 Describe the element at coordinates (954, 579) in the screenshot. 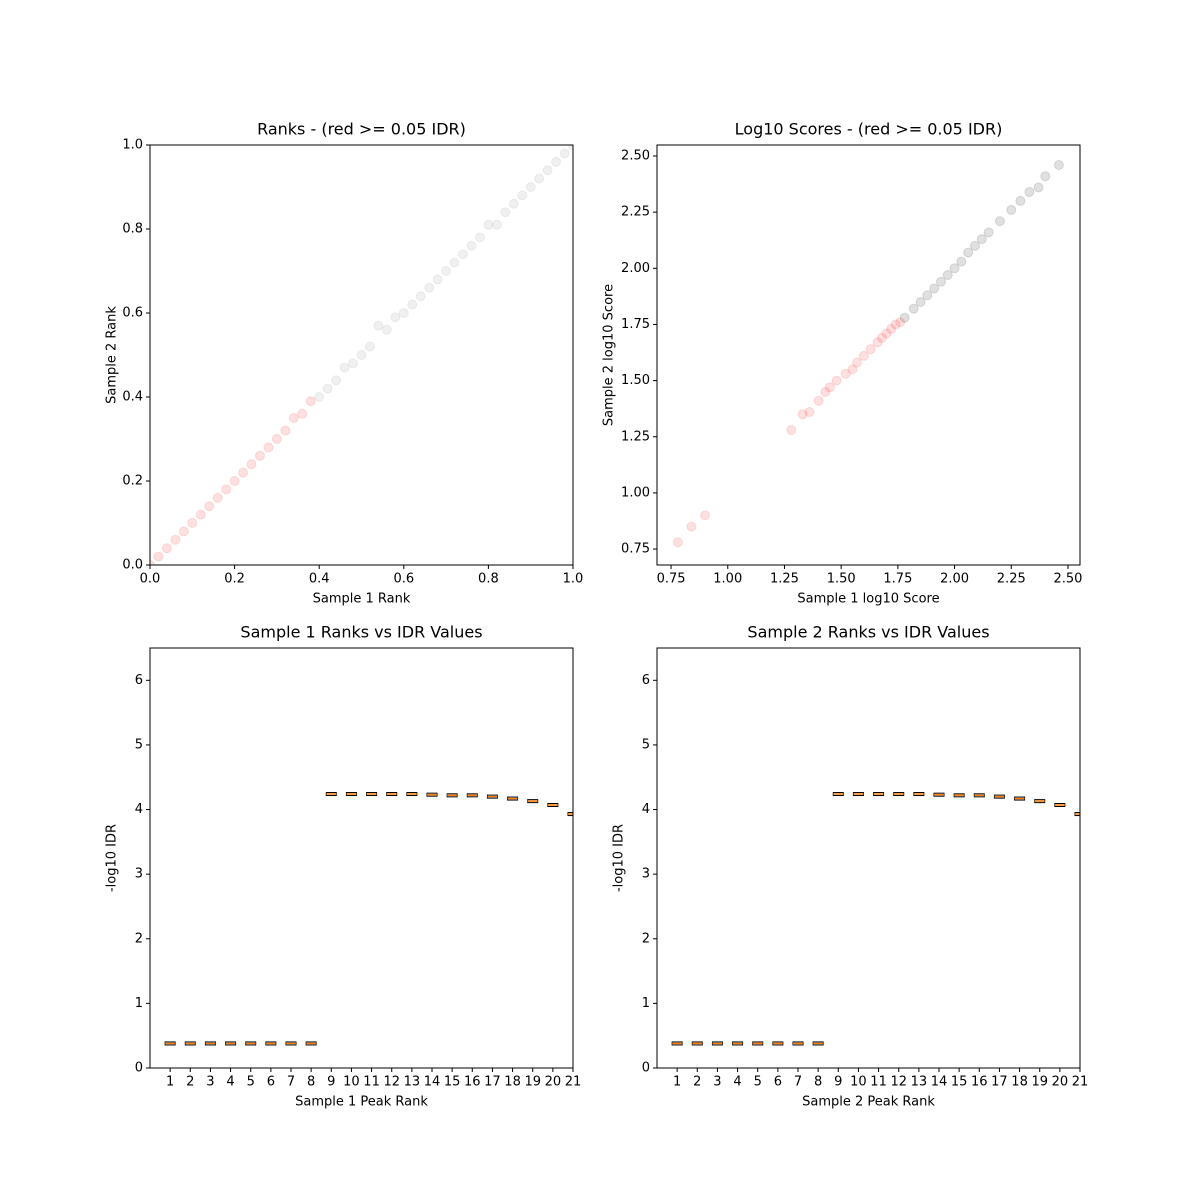

I see `x-tick-label: 2.00` at that location.